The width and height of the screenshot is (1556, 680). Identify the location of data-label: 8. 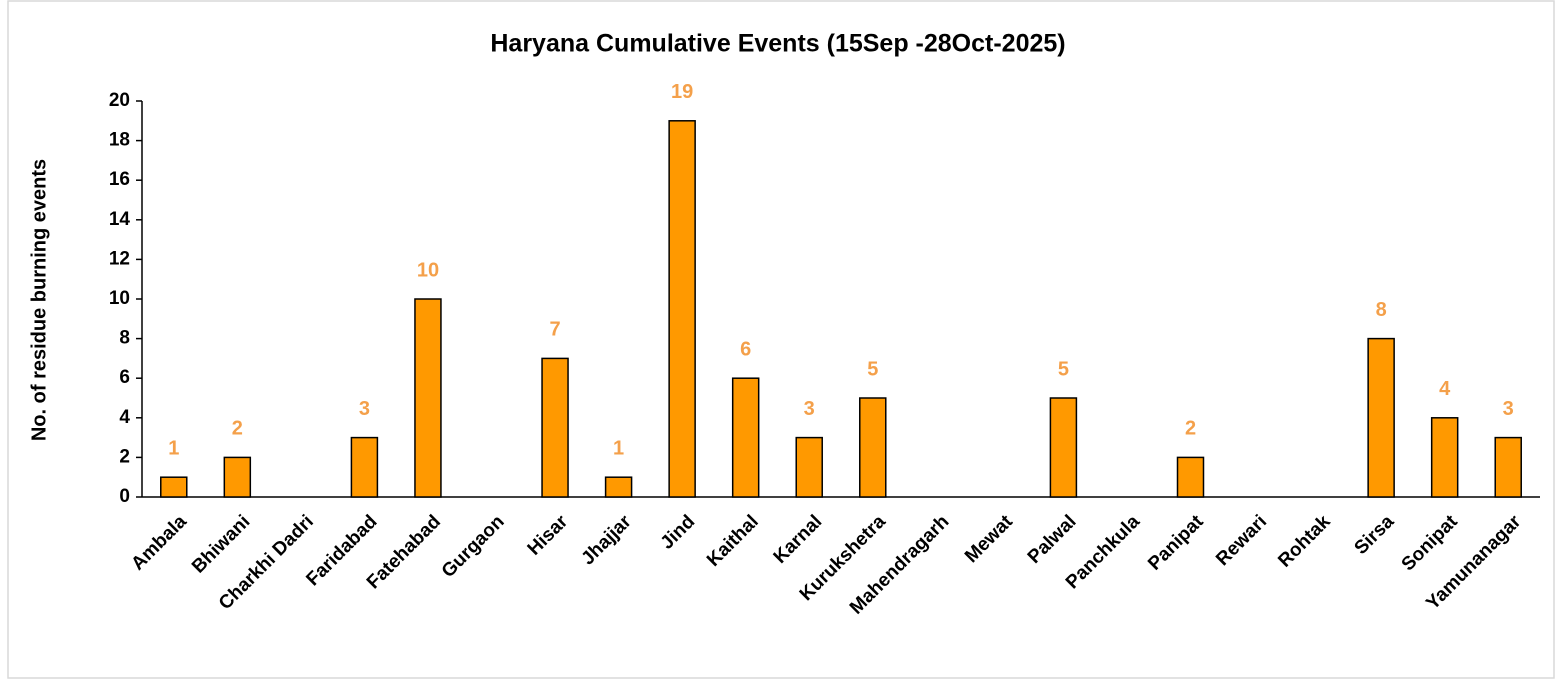
(1381, 310).